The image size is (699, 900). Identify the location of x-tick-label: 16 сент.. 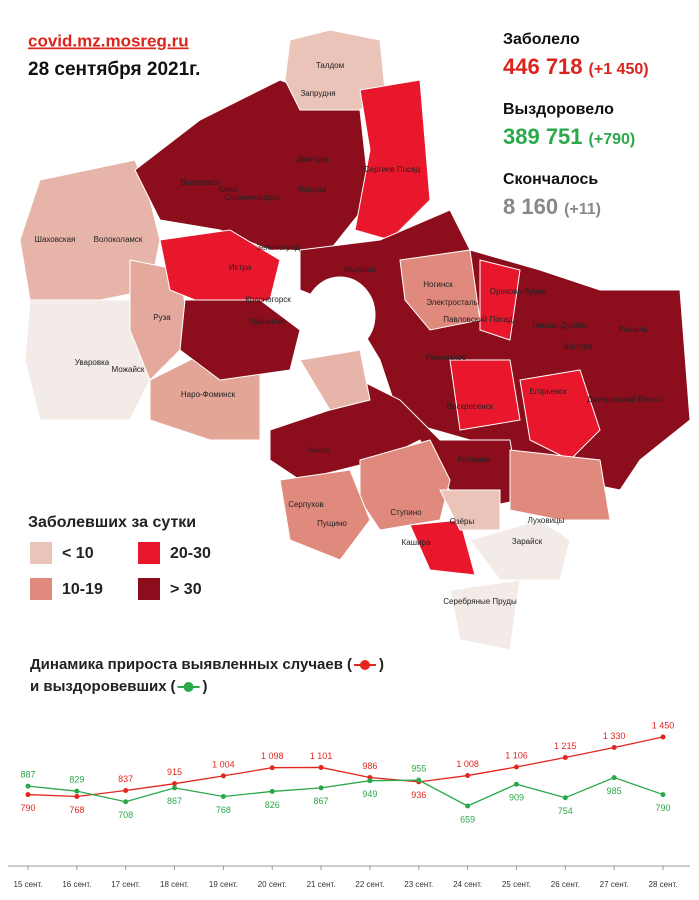
(76, 884).